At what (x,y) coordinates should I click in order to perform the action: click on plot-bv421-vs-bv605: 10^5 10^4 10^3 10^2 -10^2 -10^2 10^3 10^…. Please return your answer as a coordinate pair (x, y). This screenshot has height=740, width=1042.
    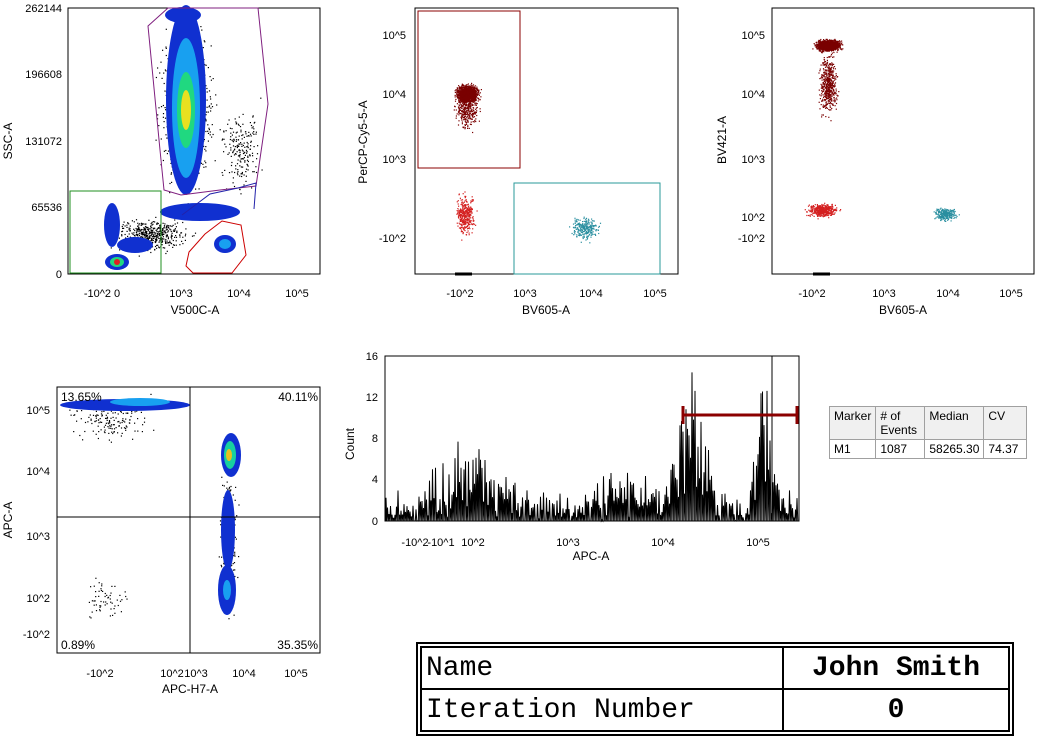
    Looking at the image, I should click on (875, 162).